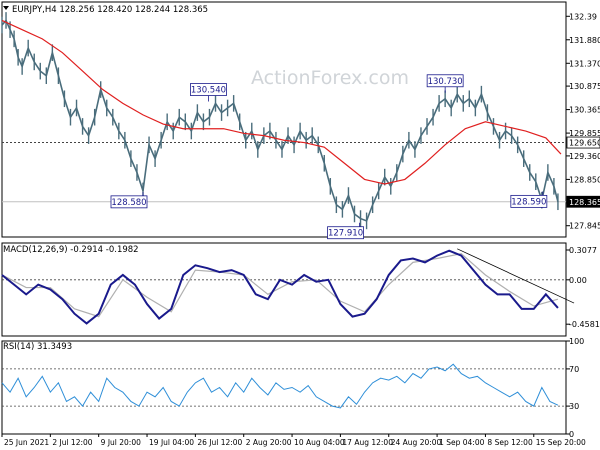 The width and height of the screenshot is (600, 450). I want to click on annotation-label: 130.730, so click(445, 82).